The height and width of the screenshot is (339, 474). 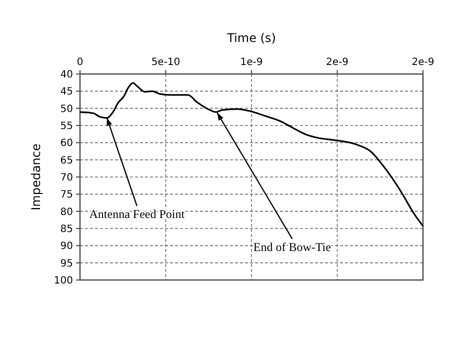 What do you see at coordinates (137, 213) in the screenshot?
I see `annotation: Antenna Feed Point` at bounding box center [137, 213].